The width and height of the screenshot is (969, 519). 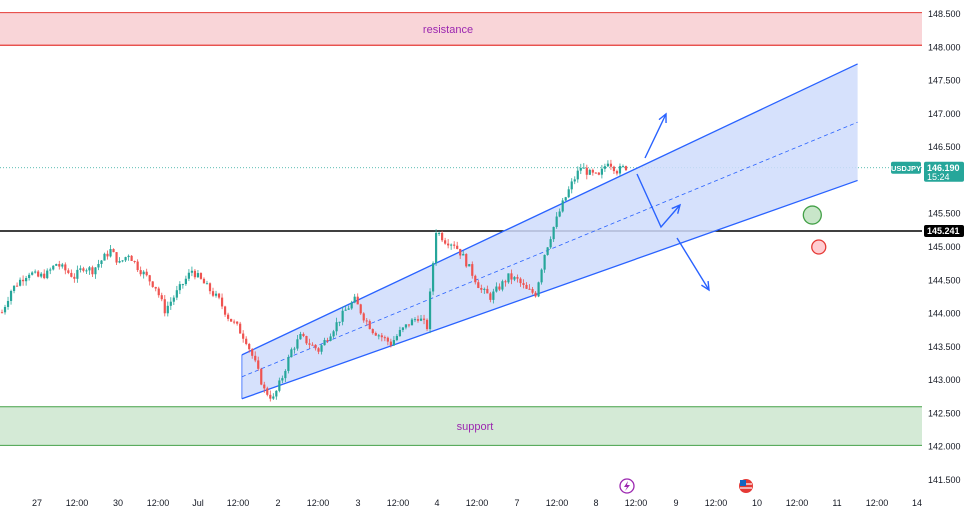 What do you see at coordinates (448, 30) in the screenshot?
I see `resistance-label: resistance` at bounding box center [448, 30].